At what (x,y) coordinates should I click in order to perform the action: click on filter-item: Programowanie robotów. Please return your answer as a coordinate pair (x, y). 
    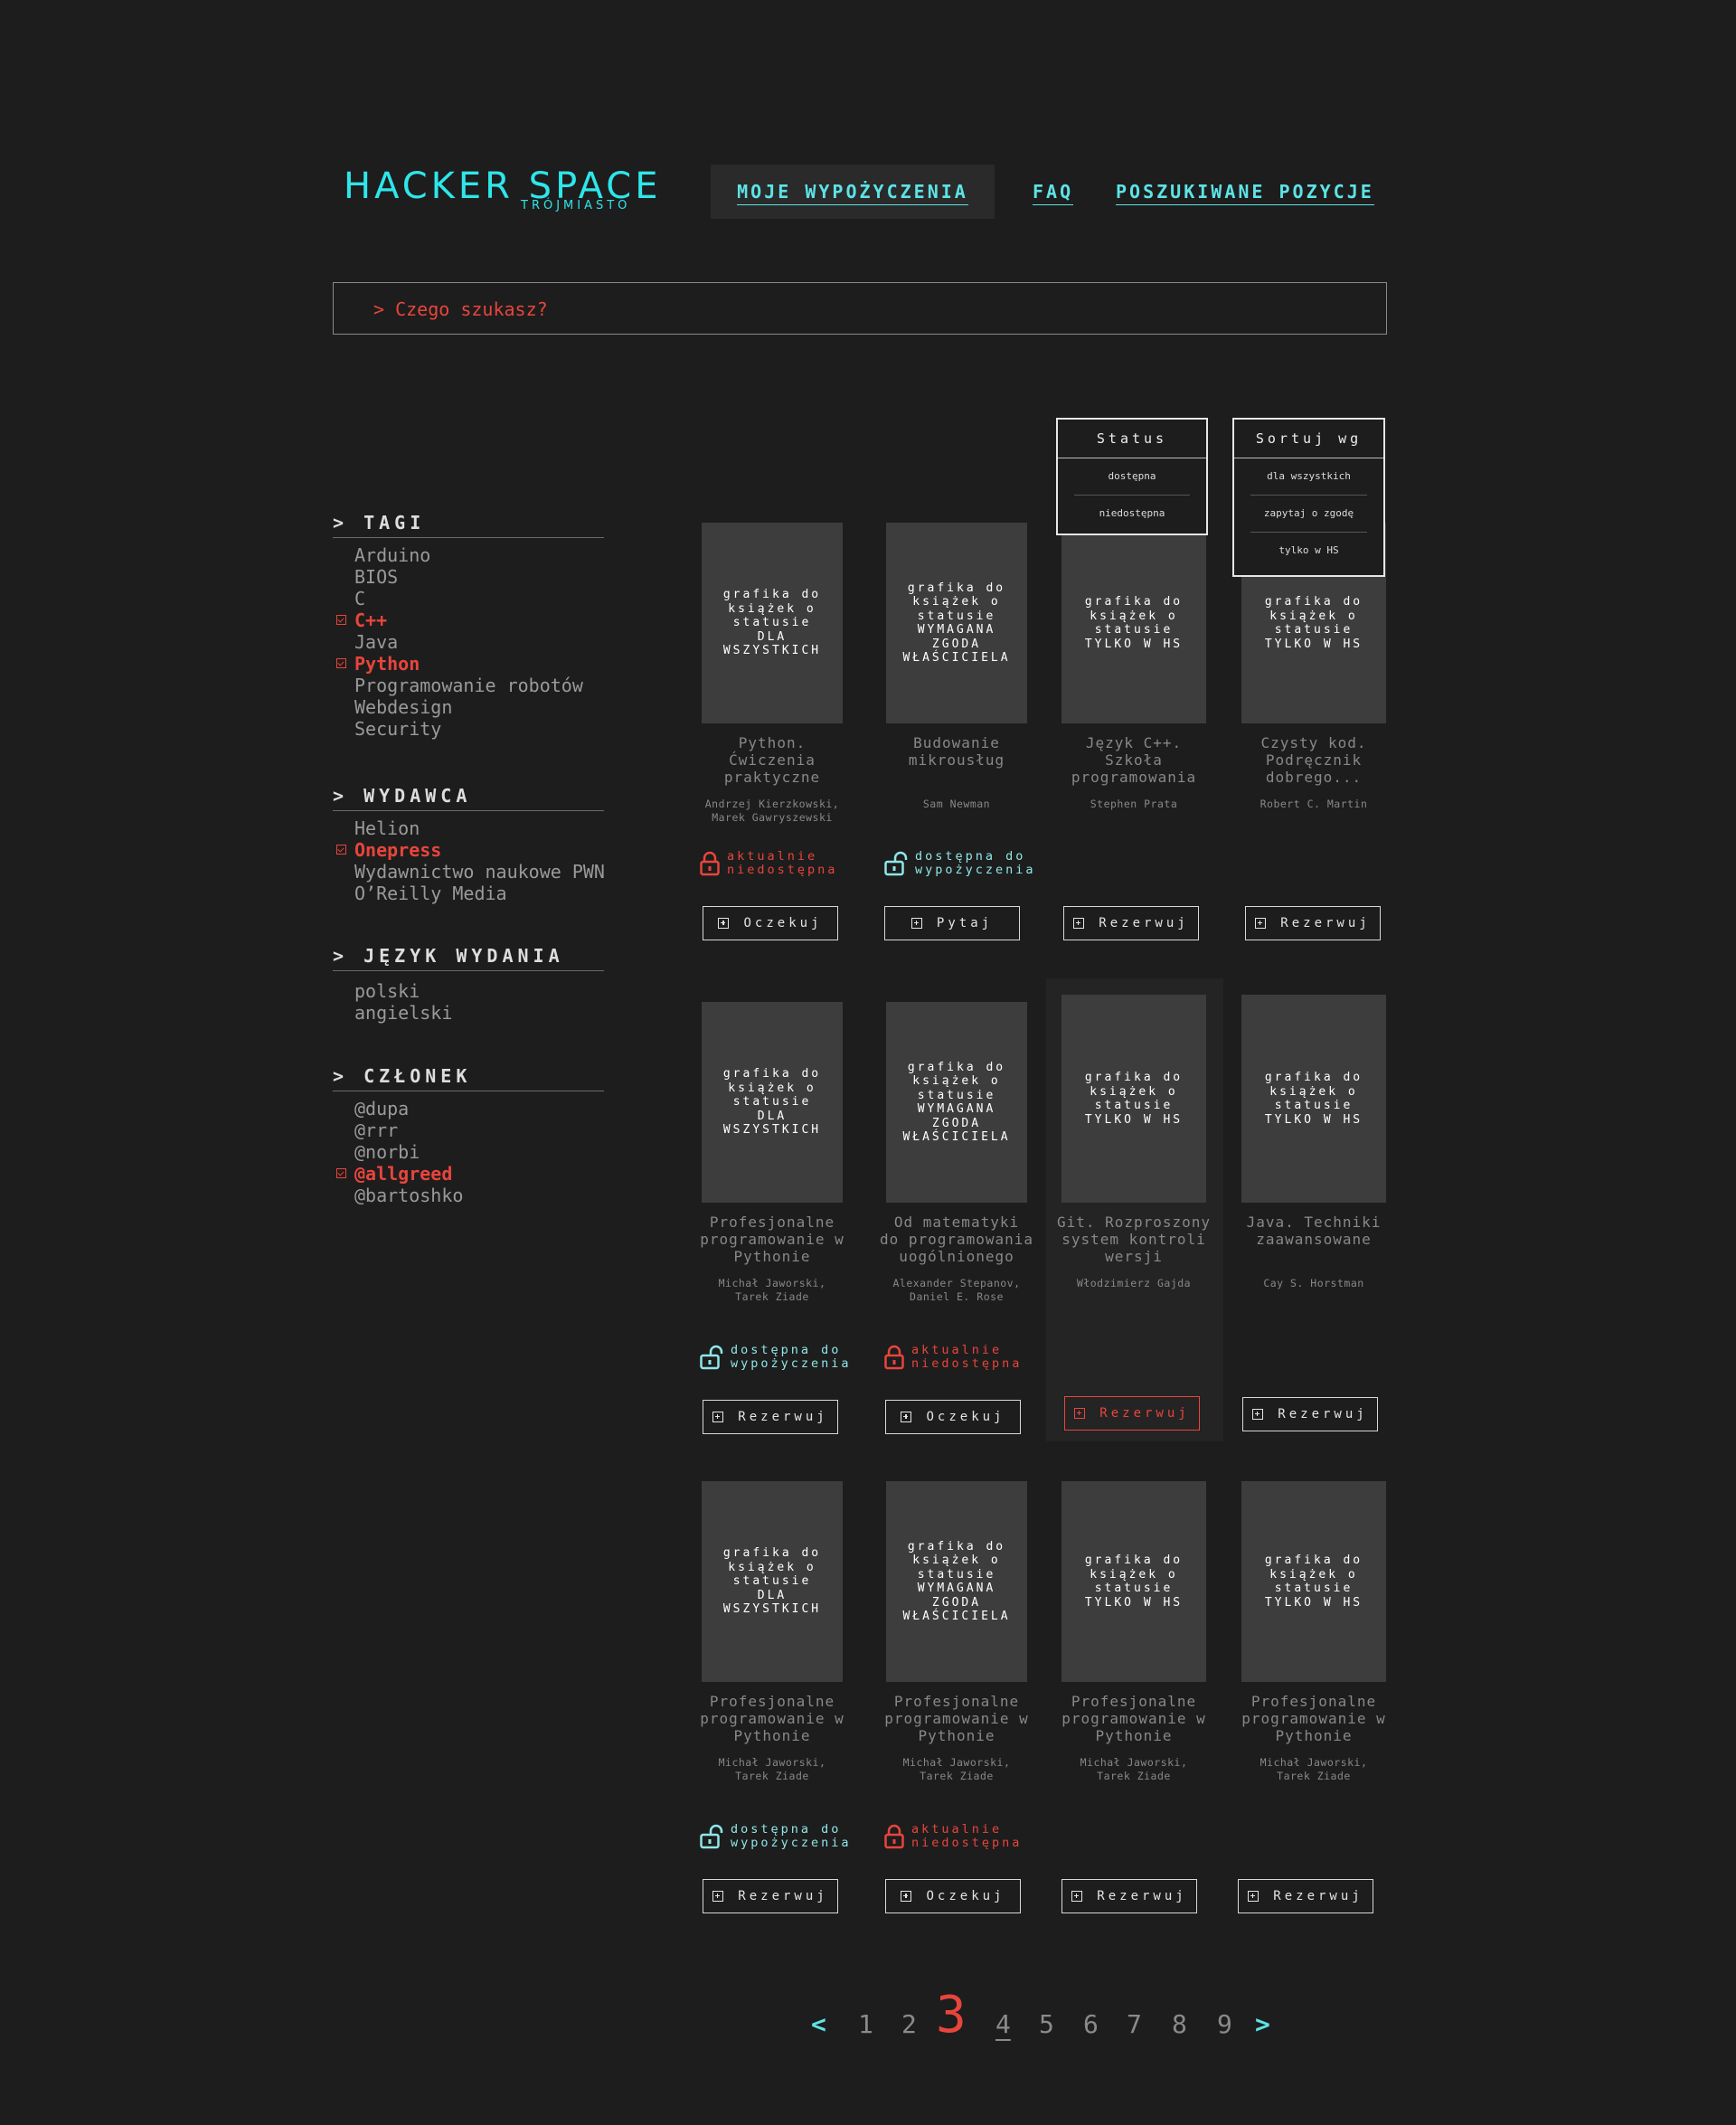
    Looking at the image, I should click on (469, 685).